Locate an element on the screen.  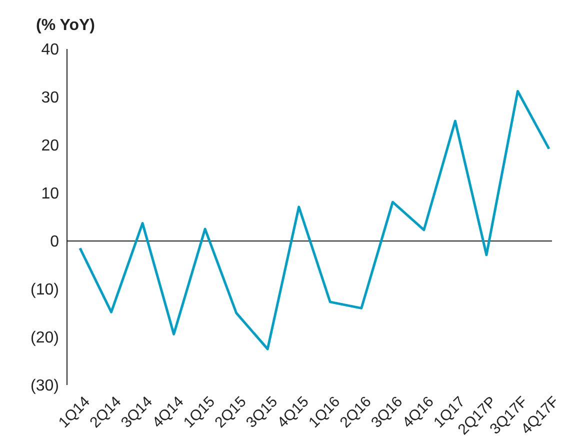
y-axis-title: (% YoY) is located at coordinates (65, 26).